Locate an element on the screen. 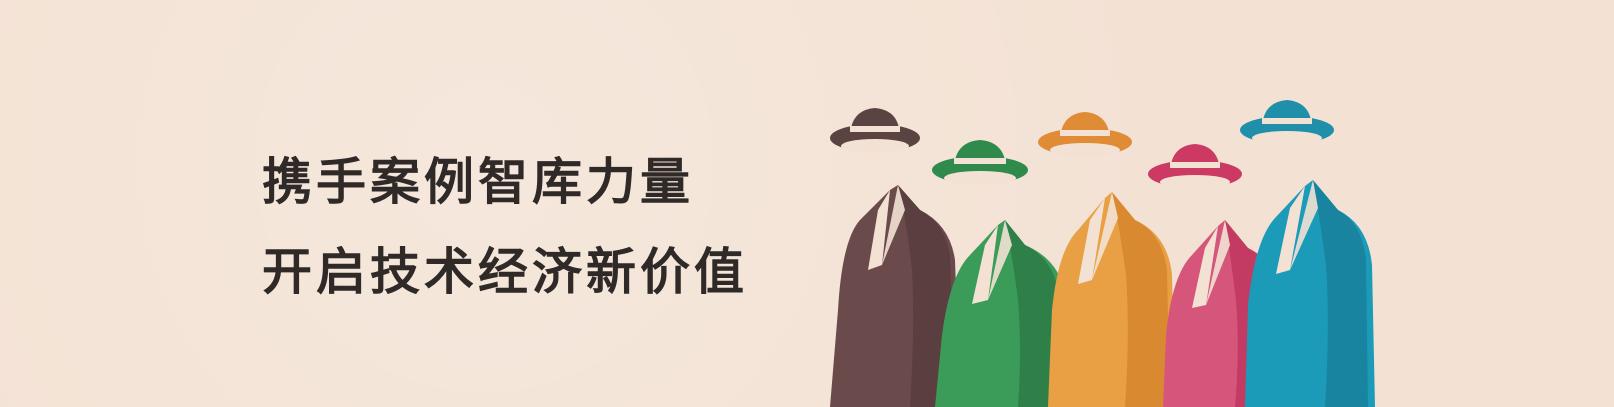 The height and width of the screenshot is (407, 1614). orange-figure is located at coordinates (1106, 259).